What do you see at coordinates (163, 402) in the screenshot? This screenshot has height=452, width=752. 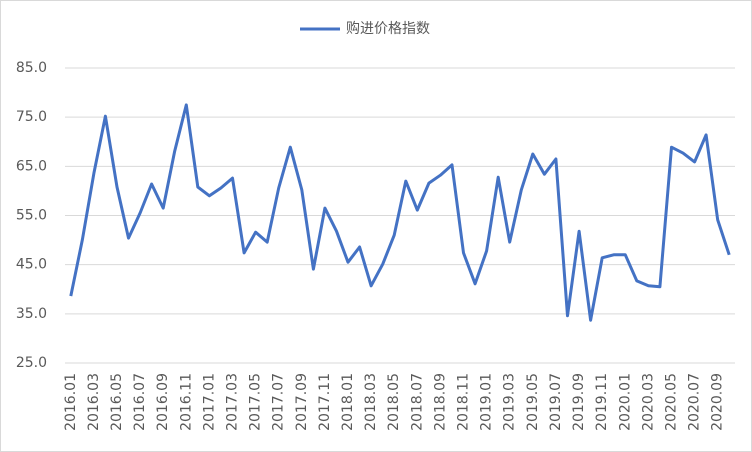 I see `x-tick-label: 2016.09` at bounding box center [163, 402].